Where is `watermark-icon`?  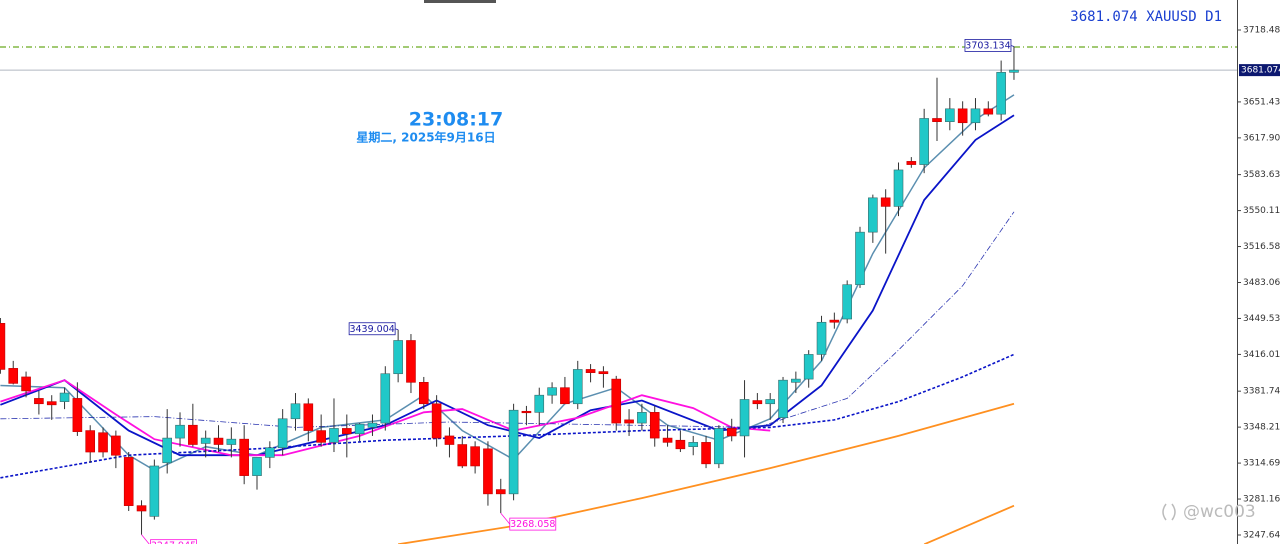 watermark-icon is located at coordinates (1169, 512).